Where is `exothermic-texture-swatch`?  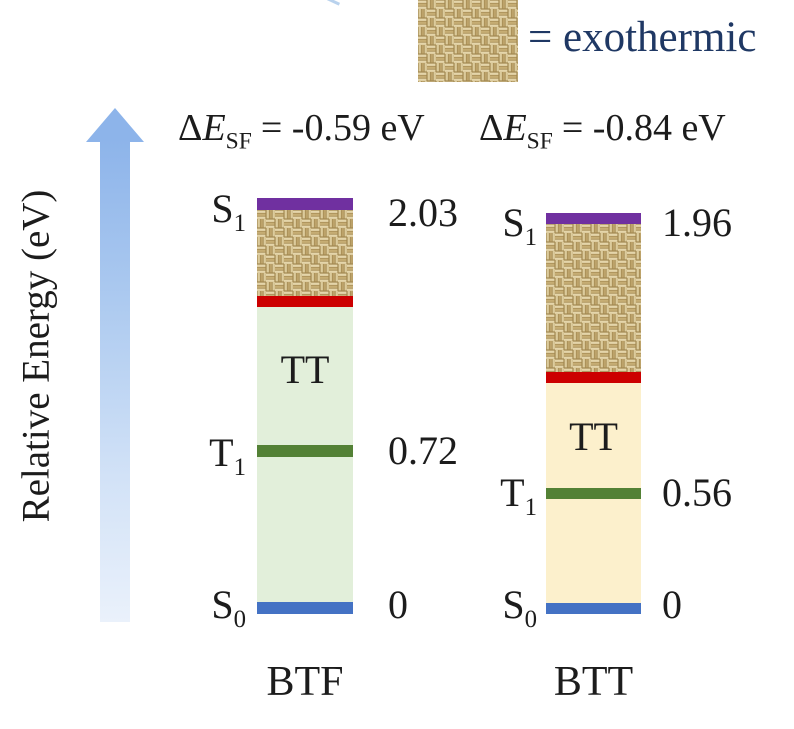
exothermic-texture-swatch is located at coordinates (468, 41).